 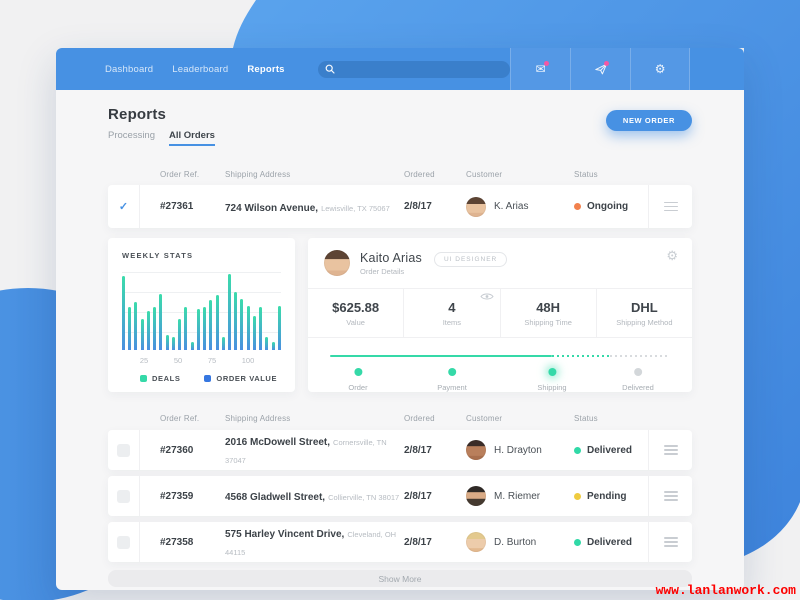 I want to click on order-ref: #27361, so click(x=177, y=206).